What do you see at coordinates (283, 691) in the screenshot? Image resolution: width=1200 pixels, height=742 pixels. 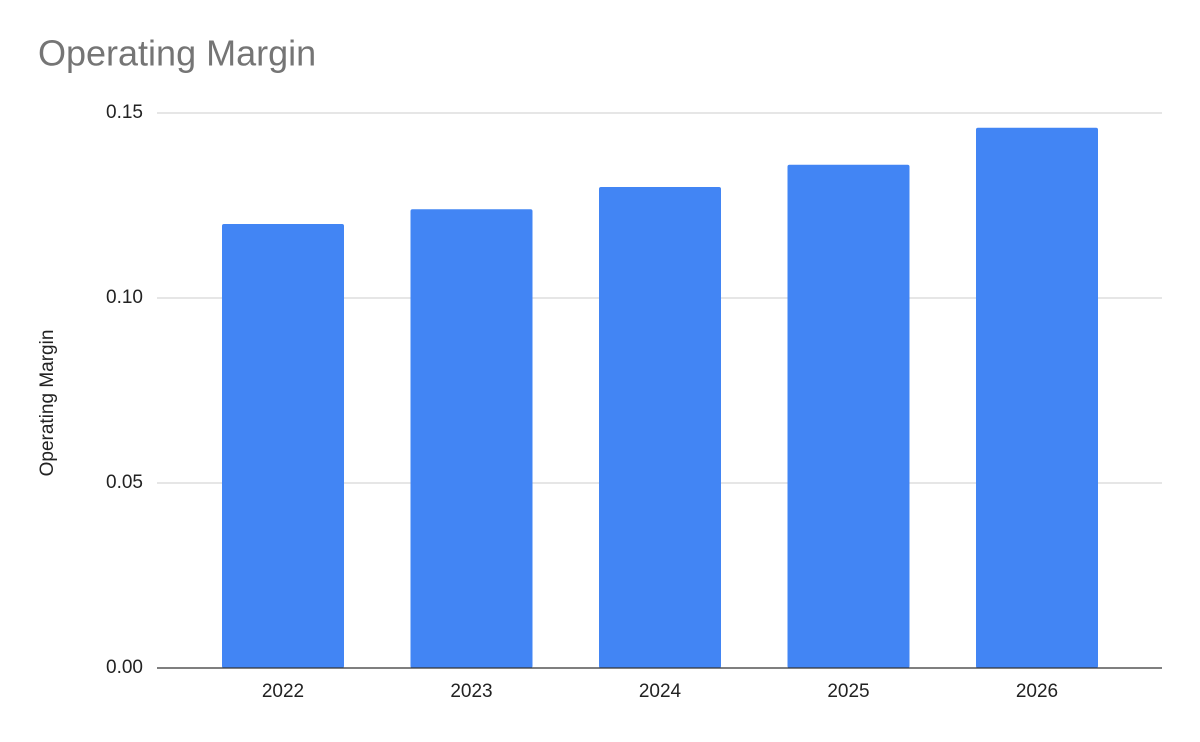 I see `x-tick-label: 2022` at bounding box center [283, 691].